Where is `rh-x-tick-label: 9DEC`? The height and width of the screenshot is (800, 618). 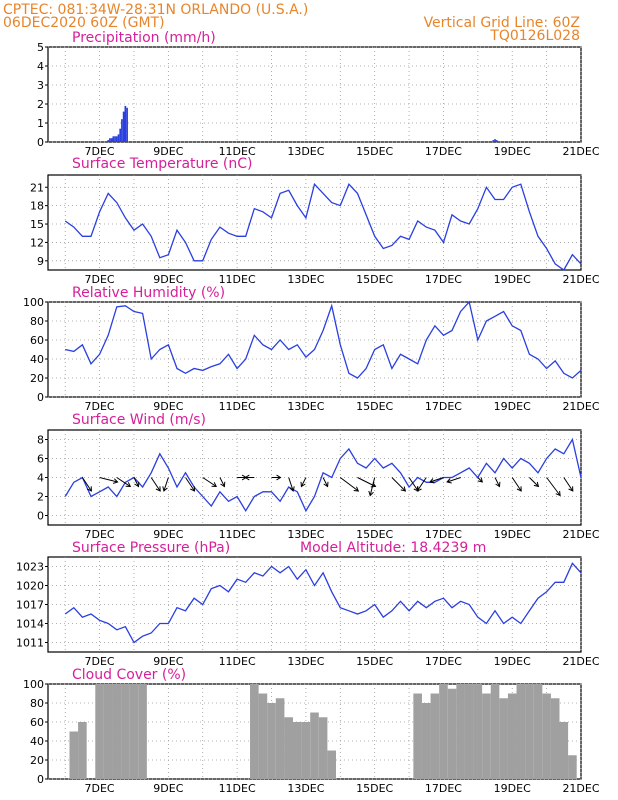 rh-x-tick-label: 9DEC is located at coordinates (168, 406).